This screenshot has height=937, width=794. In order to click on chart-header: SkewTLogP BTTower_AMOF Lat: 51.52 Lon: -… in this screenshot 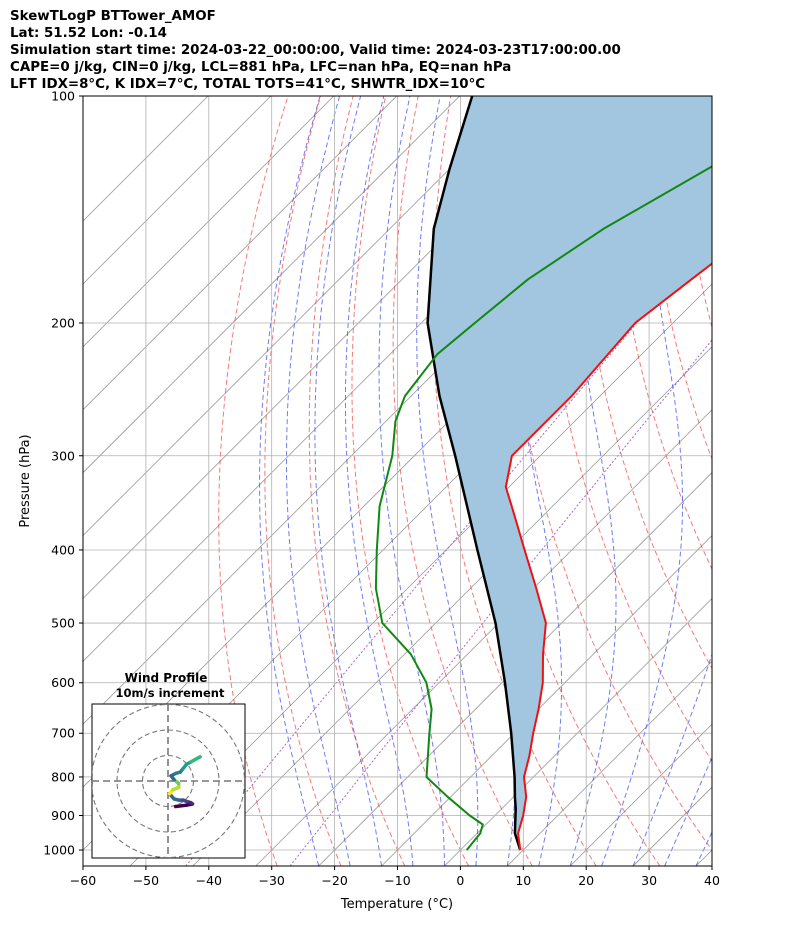, I will do `click(315, 50)`.